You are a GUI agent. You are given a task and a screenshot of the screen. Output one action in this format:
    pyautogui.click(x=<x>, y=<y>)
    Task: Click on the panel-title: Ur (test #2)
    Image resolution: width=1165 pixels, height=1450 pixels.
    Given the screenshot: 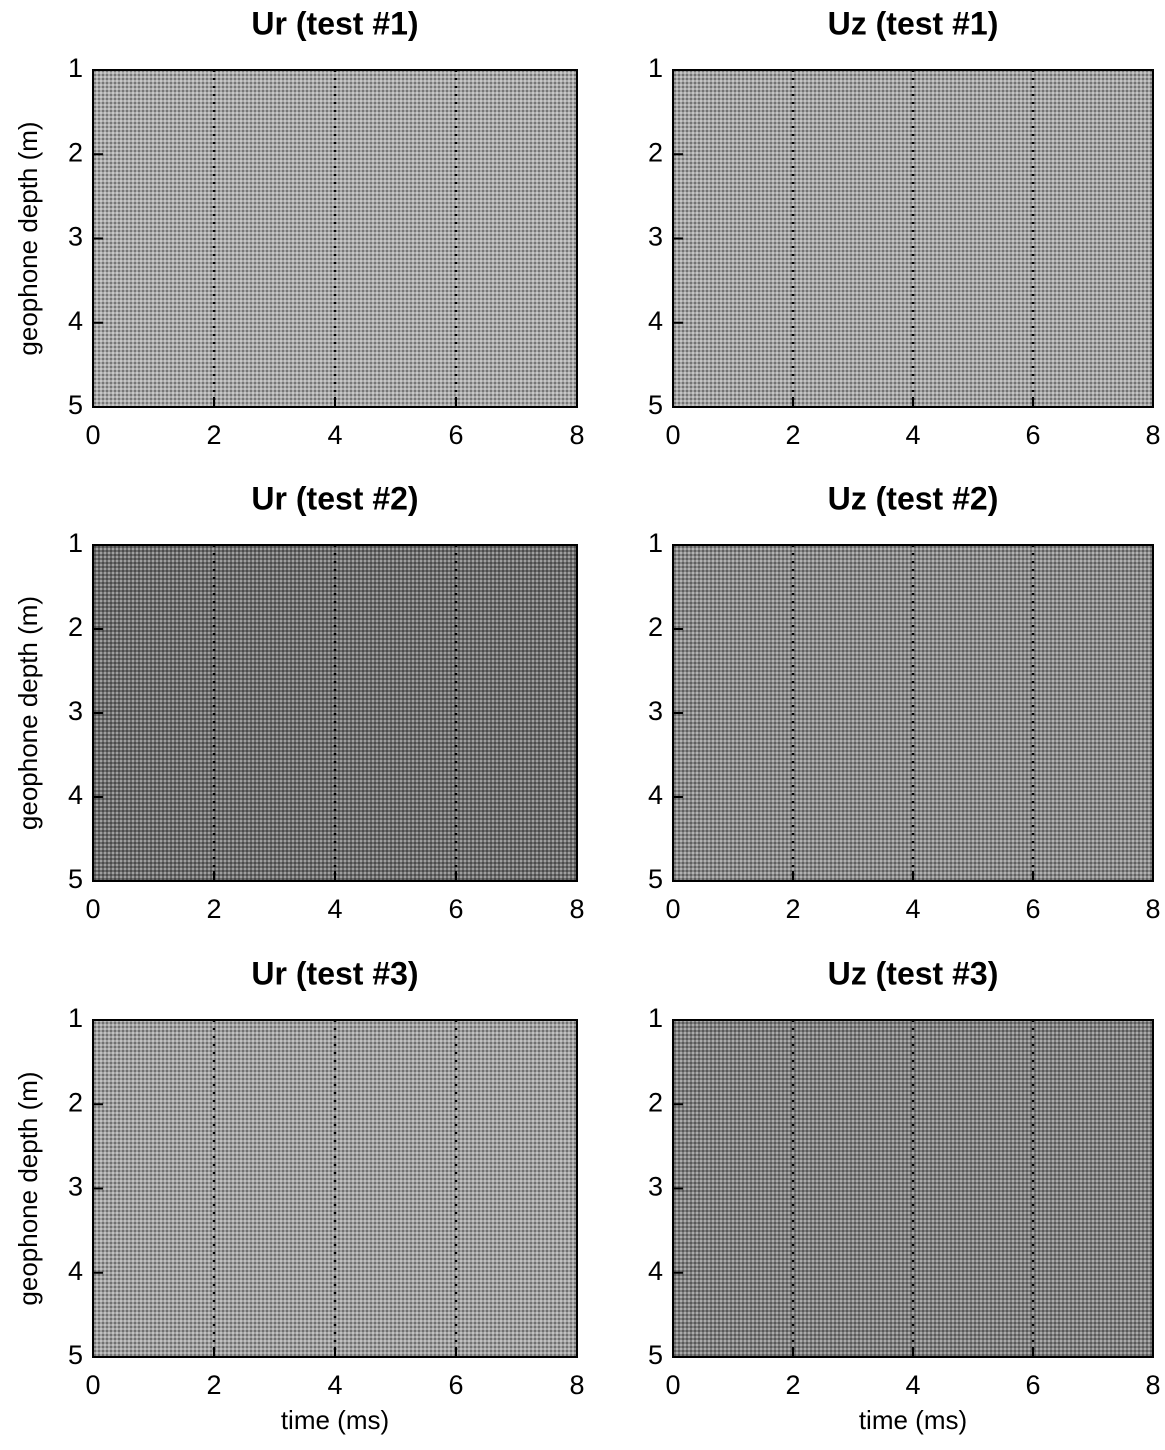 What is the action you would take?
    pyautogui.click(x=334, y=498)
    